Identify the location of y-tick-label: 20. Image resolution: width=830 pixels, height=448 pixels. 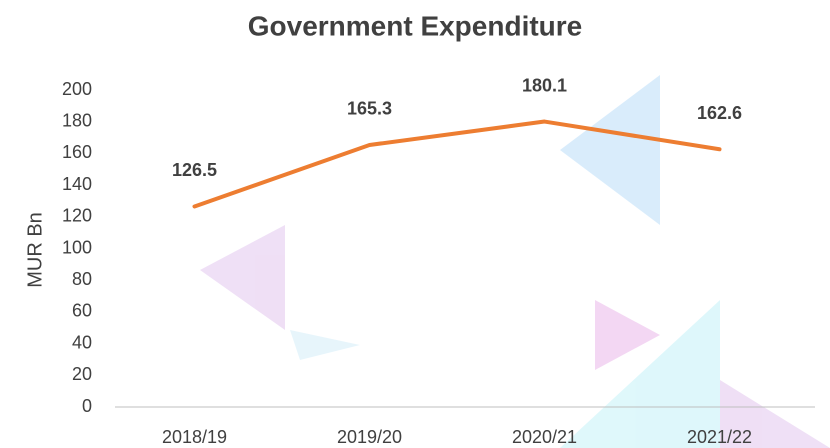
(82, 374).